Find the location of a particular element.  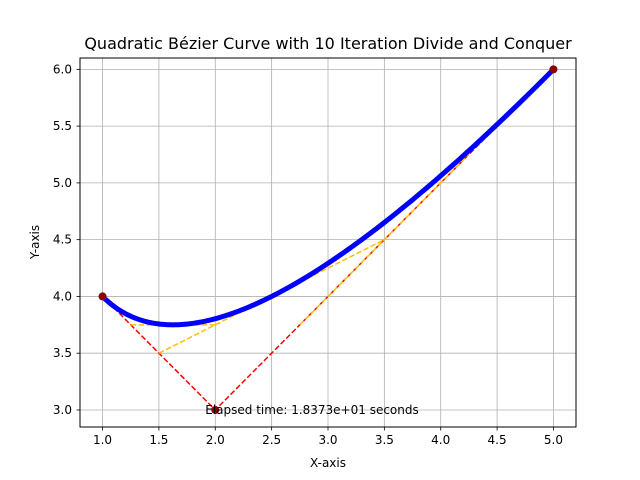

y-tick-label: 4.0 is located at coordinates (62, 296).